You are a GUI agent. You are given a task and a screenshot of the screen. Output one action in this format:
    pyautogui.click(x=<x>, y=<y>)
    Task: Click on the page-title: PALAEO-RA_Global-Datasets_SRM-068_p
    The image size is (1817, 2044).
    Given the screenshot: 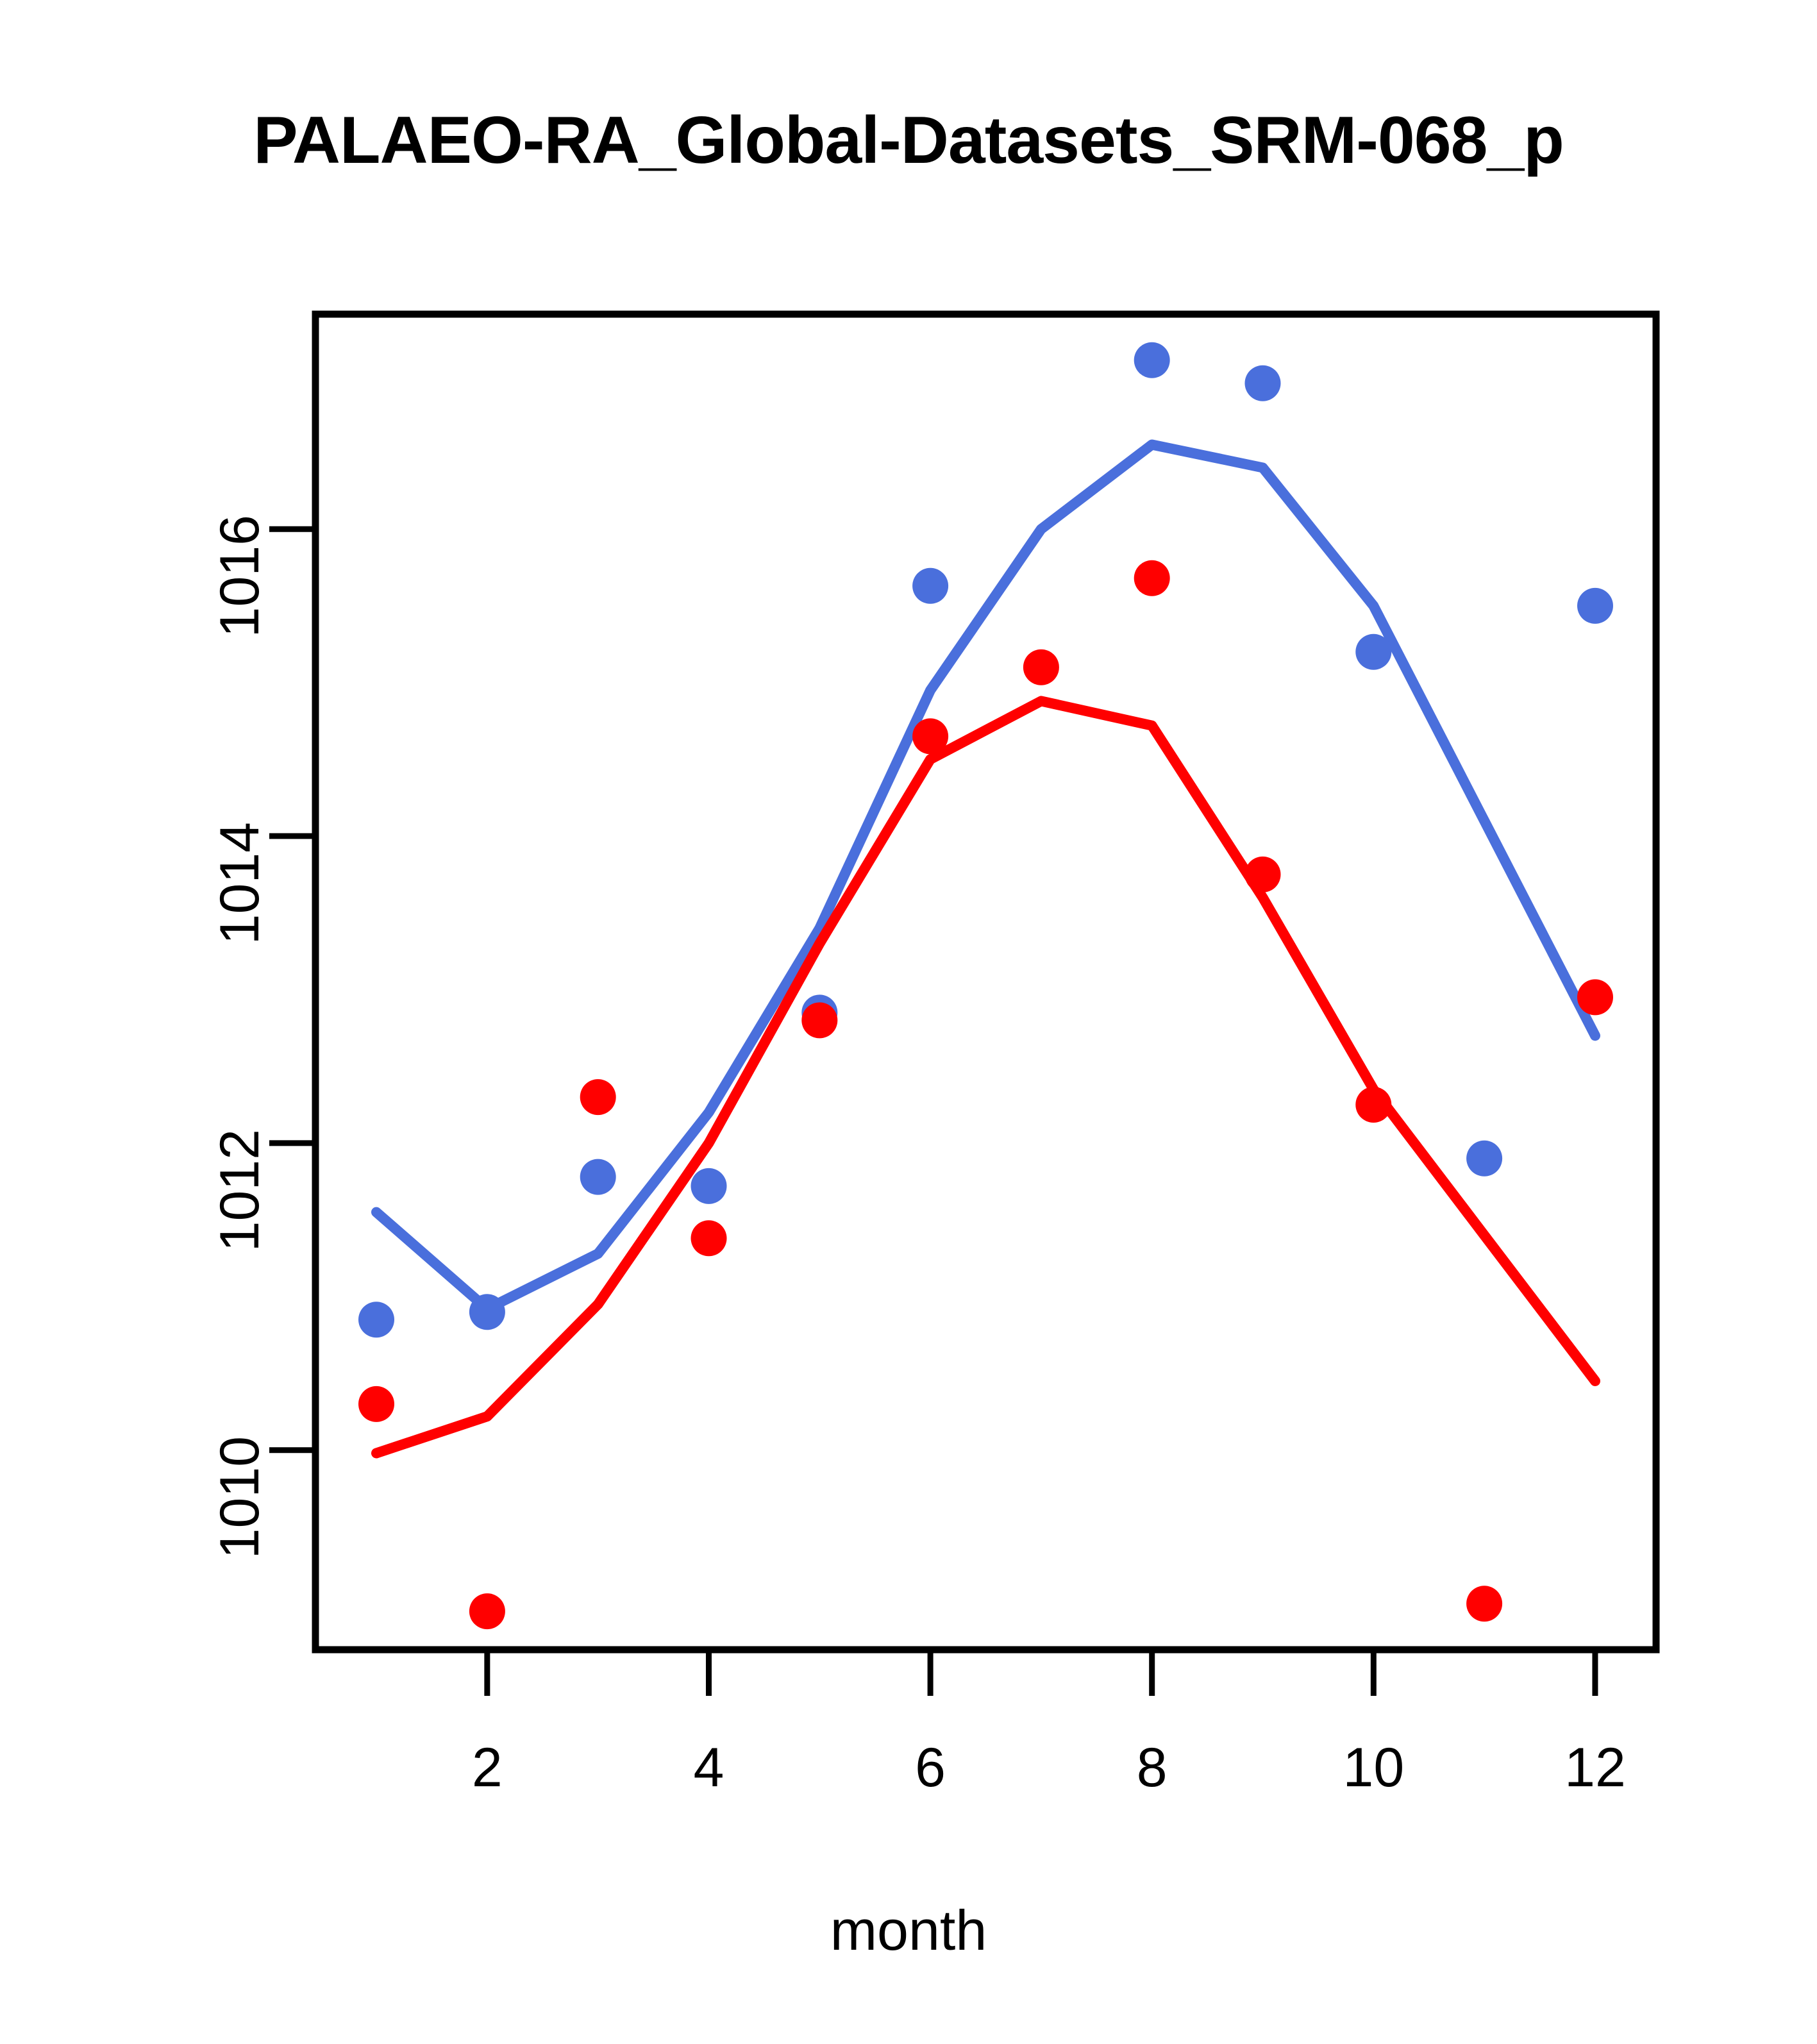 What is the action you would take?
    pyautogui.click(x=908, y=140)
    